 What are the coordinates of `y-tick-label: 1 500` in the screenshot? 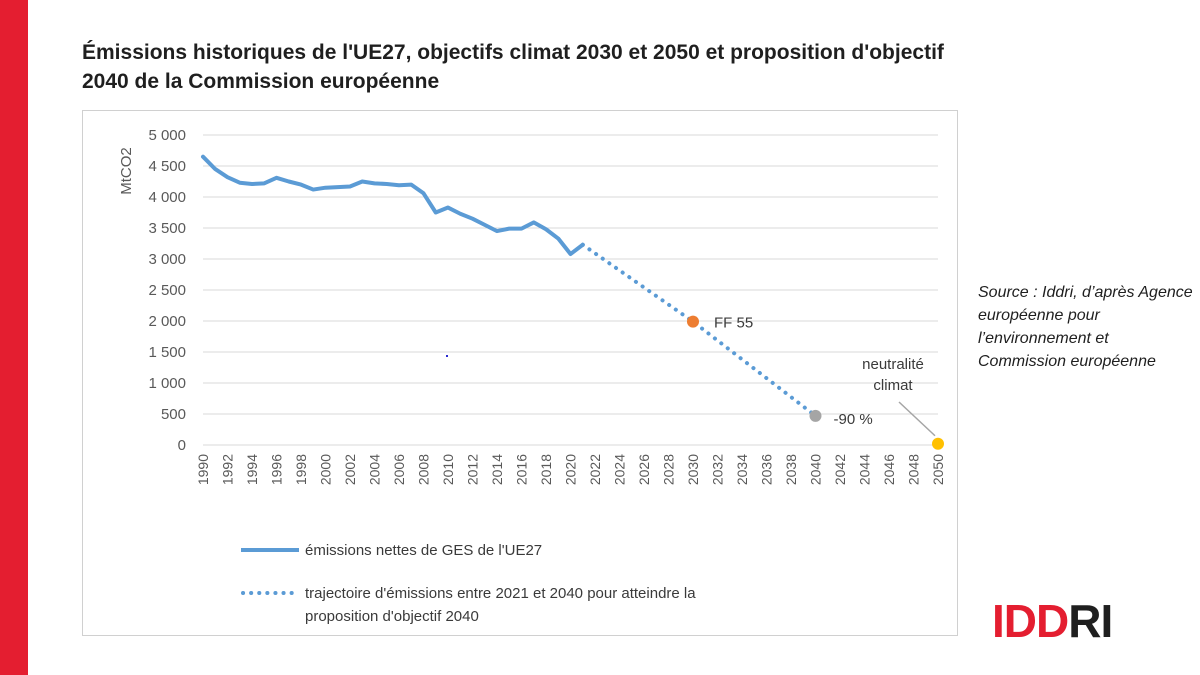 It's located at (167, 352).